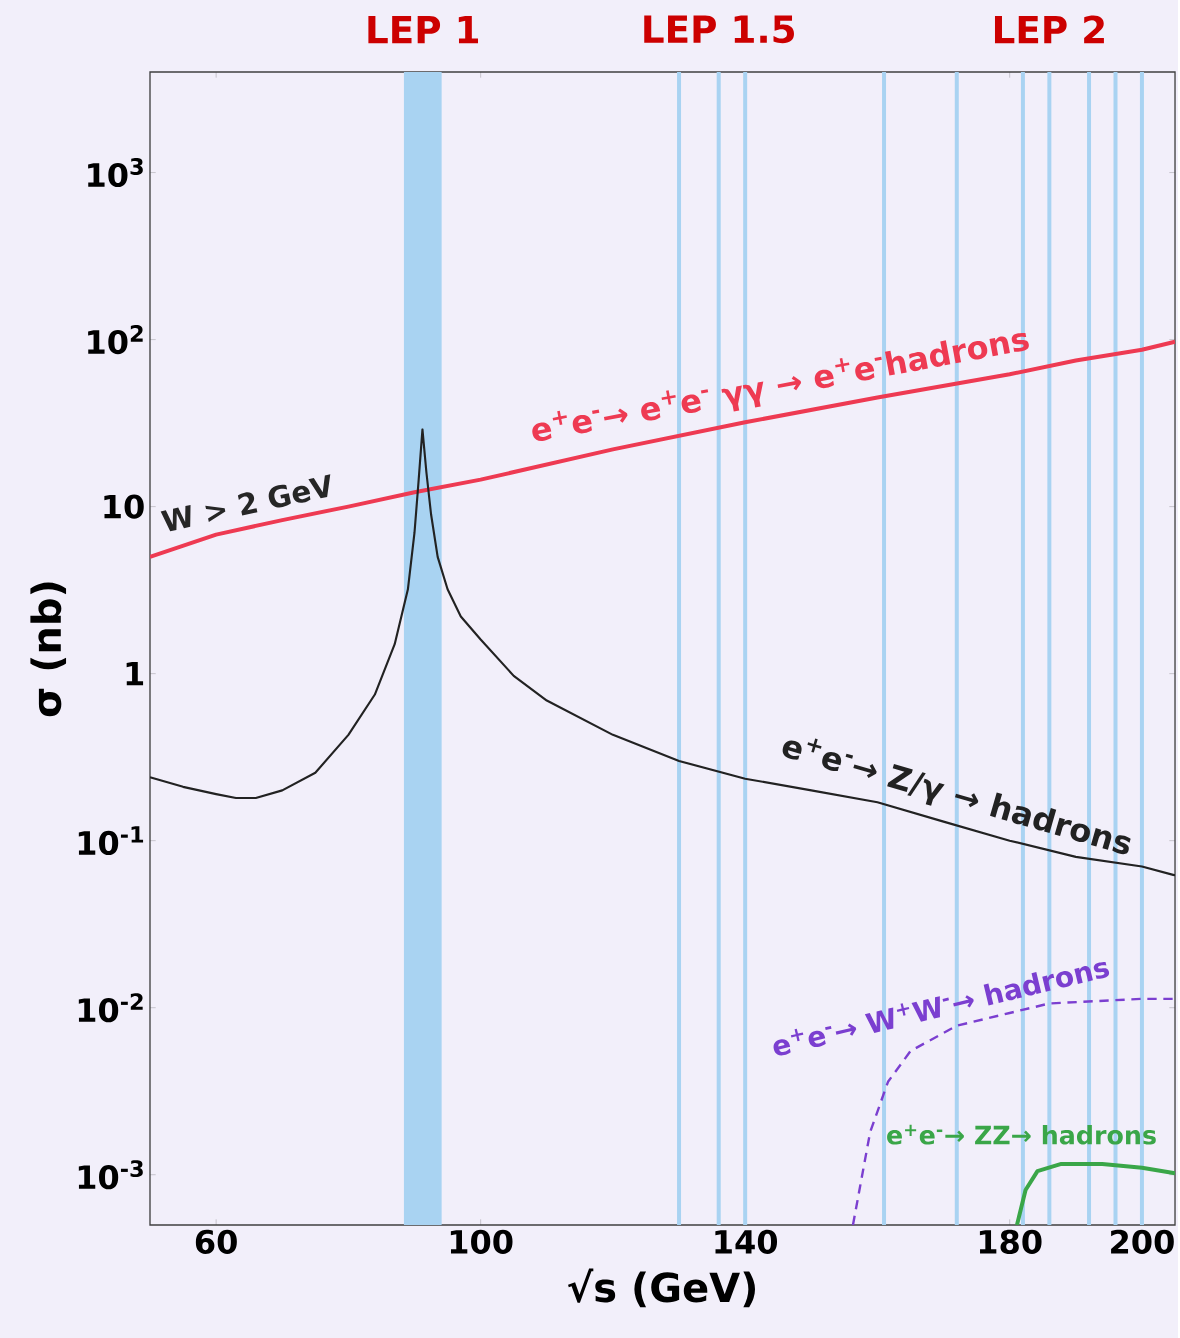 This screenshot has height=1338, width=1180. I want to click on x-tick-label: 60, so click(216, 1241).